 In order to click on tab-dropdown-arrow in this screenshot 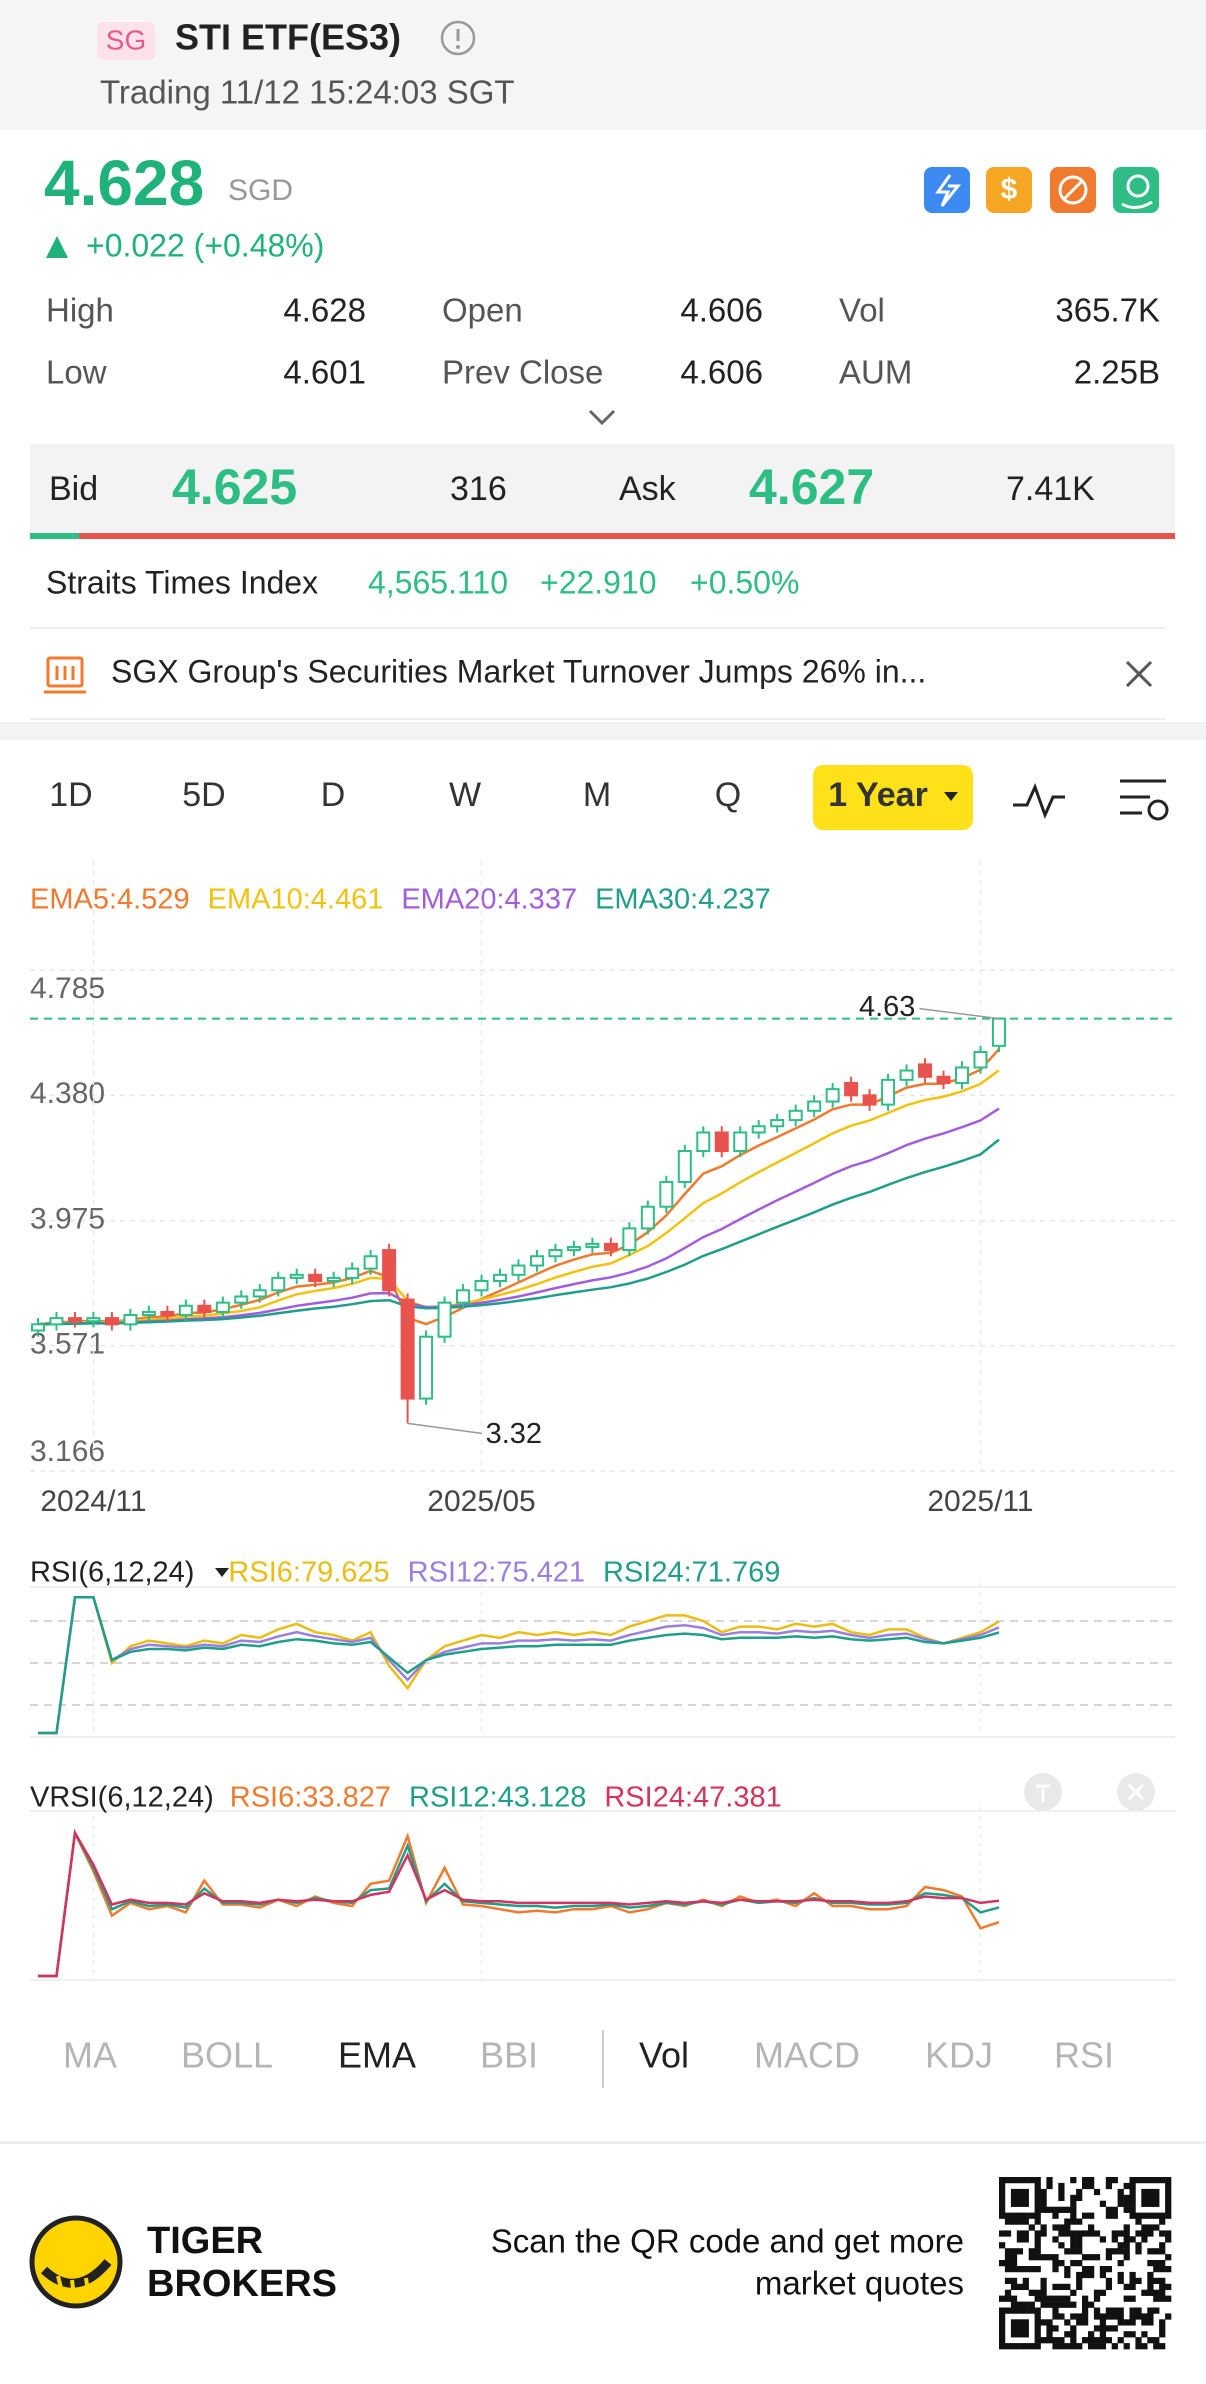, I will do `click(951, 796)`.